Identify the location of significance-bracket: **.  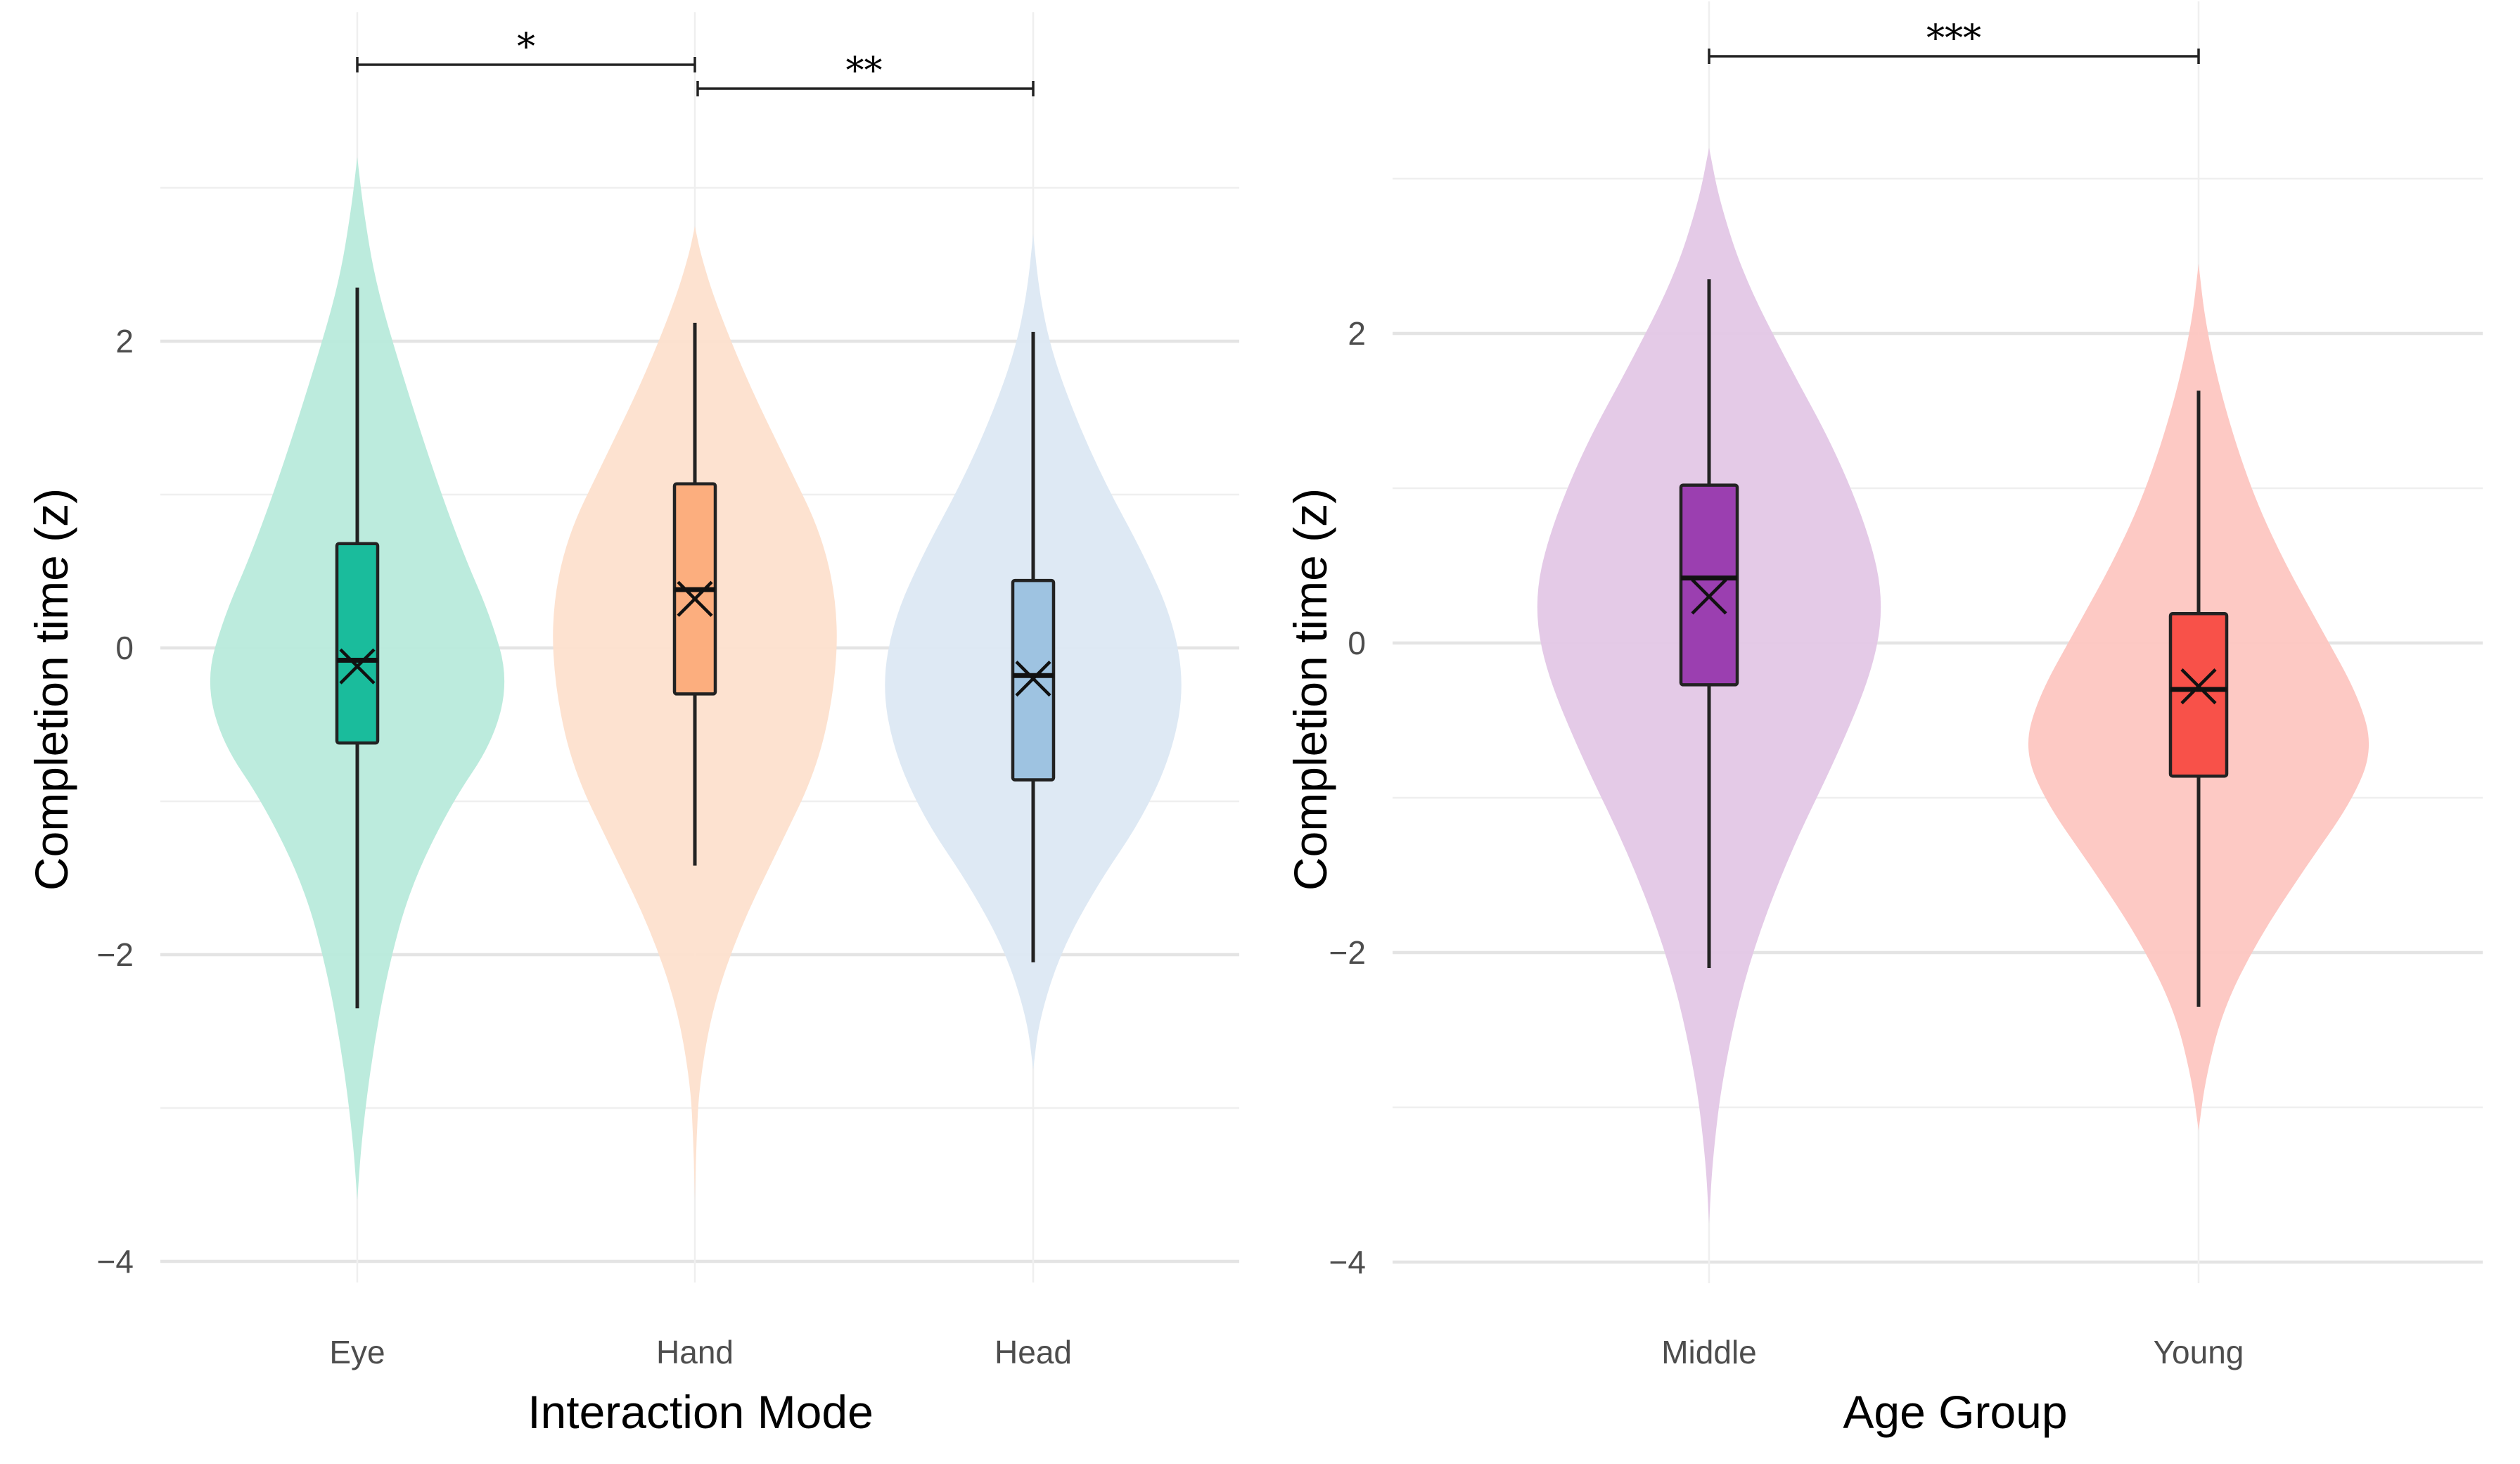
(865, 73).